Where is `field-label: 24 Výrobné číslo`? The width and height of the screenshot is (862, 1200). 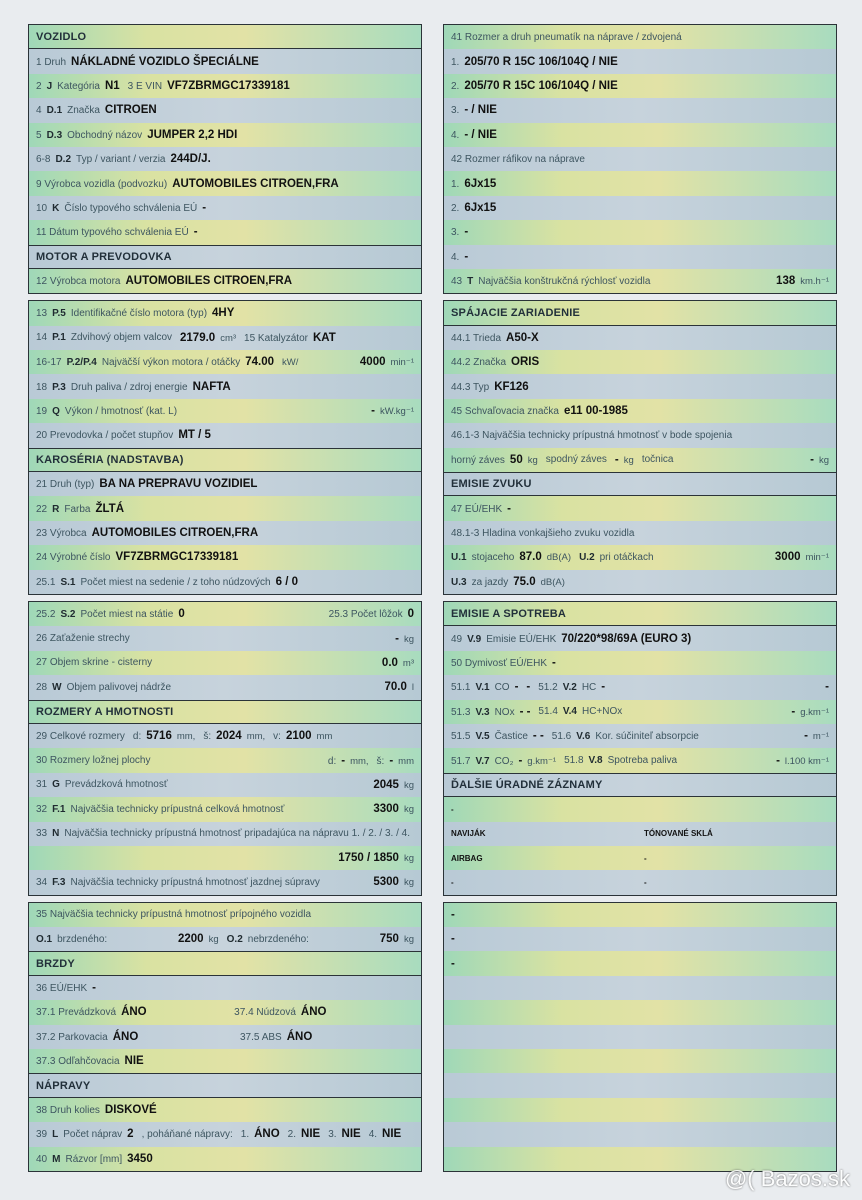
field-label: 24 Výrobné číslo is located at coordinates (73, 558).